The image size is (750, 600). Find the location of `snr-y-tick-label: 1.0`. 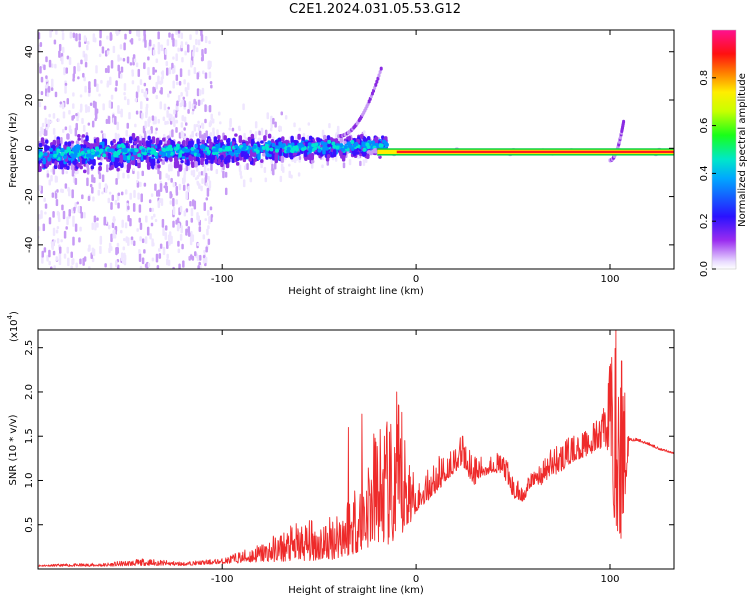

snr-y-tick-label: 1.0 is located at coordinates (29, 481).